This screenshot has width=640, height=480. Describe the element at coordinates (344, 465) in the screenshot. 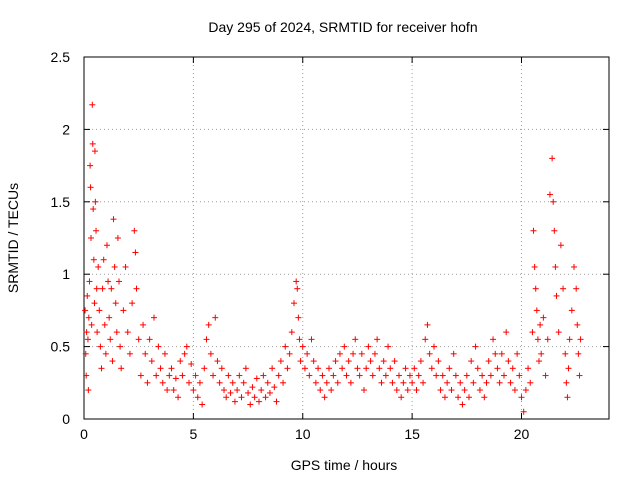

I see `x-axis-label: GPS time / hours` at that location.